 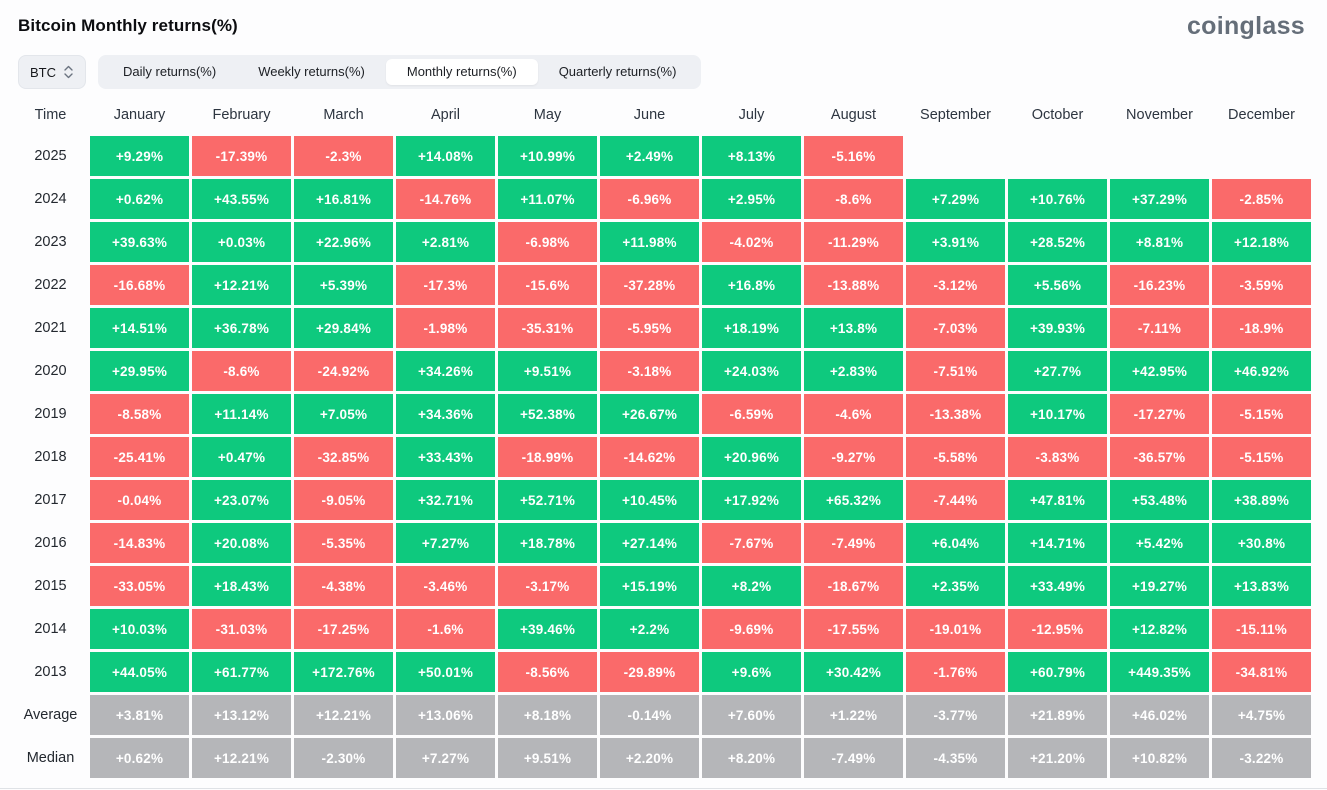 I want to click on return-cell: +50.01%, so click(x=445, y=672).